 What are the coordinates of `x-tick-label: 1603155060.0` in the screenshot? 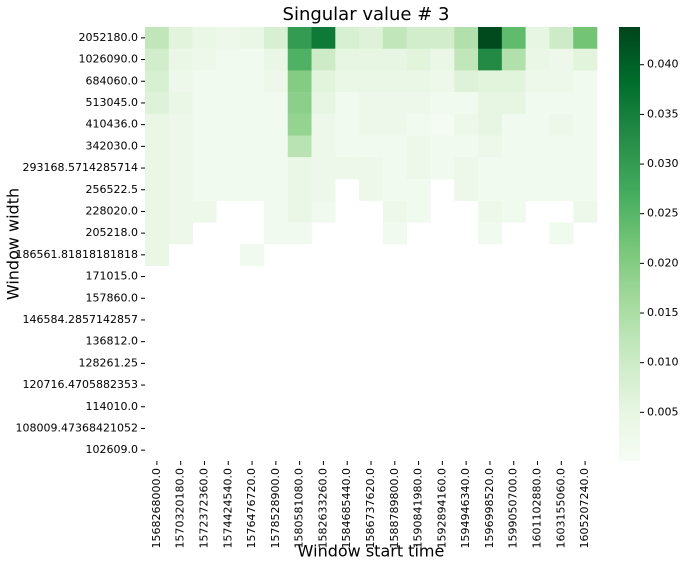 It's located at (560, 508).